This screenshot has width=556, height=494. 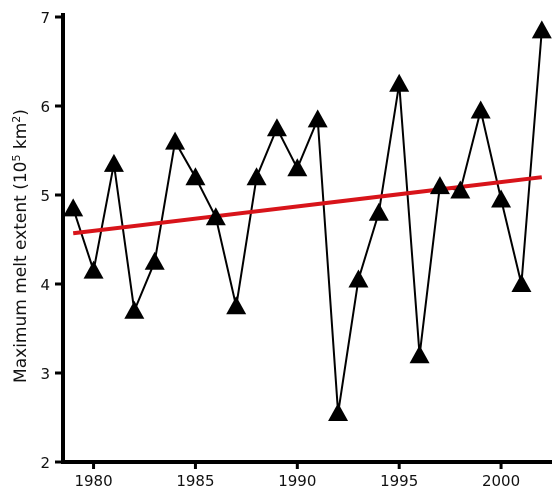 I want to click on y-tick-label-3: 3, so click(x=45, y=374).